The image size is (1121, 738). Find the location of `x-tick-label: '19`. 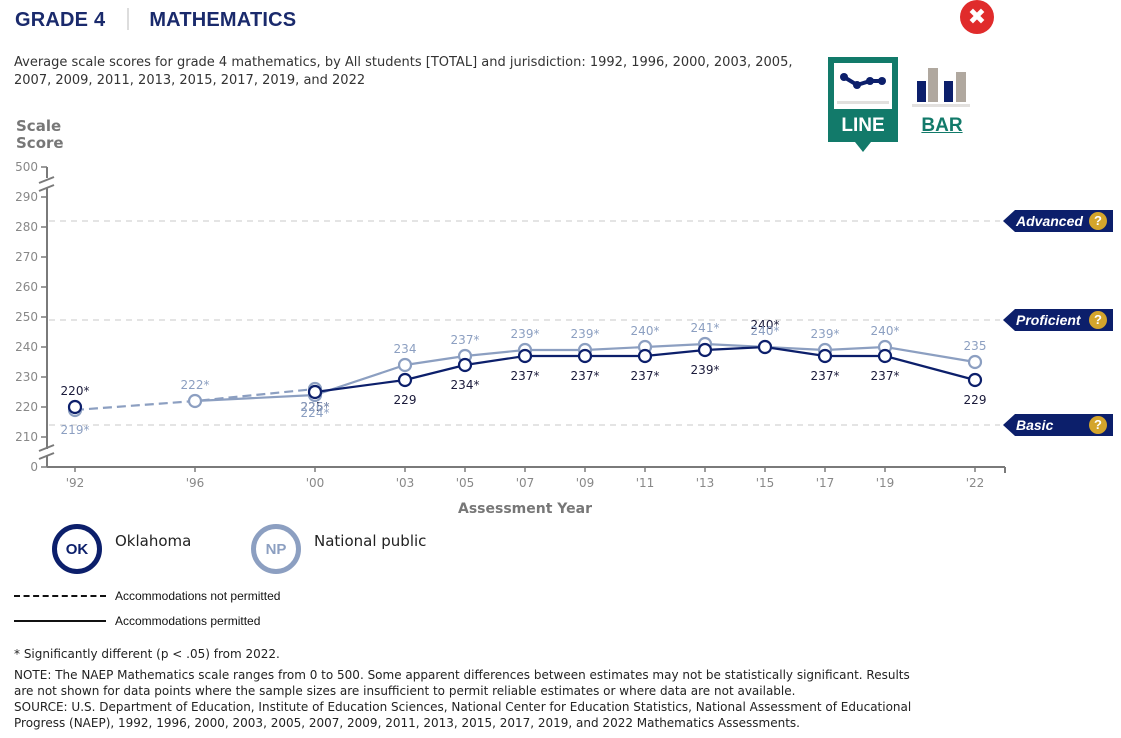

x-tick-label: '19 is located at coordinates (885, 483).